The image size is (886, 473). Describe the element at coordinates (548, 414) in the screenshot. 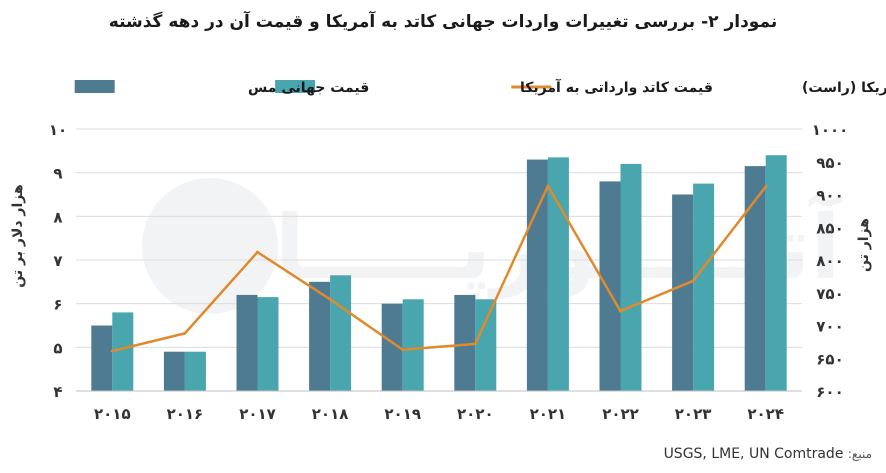

I see `x-tick-label: ۲۰۲۱` at that location.